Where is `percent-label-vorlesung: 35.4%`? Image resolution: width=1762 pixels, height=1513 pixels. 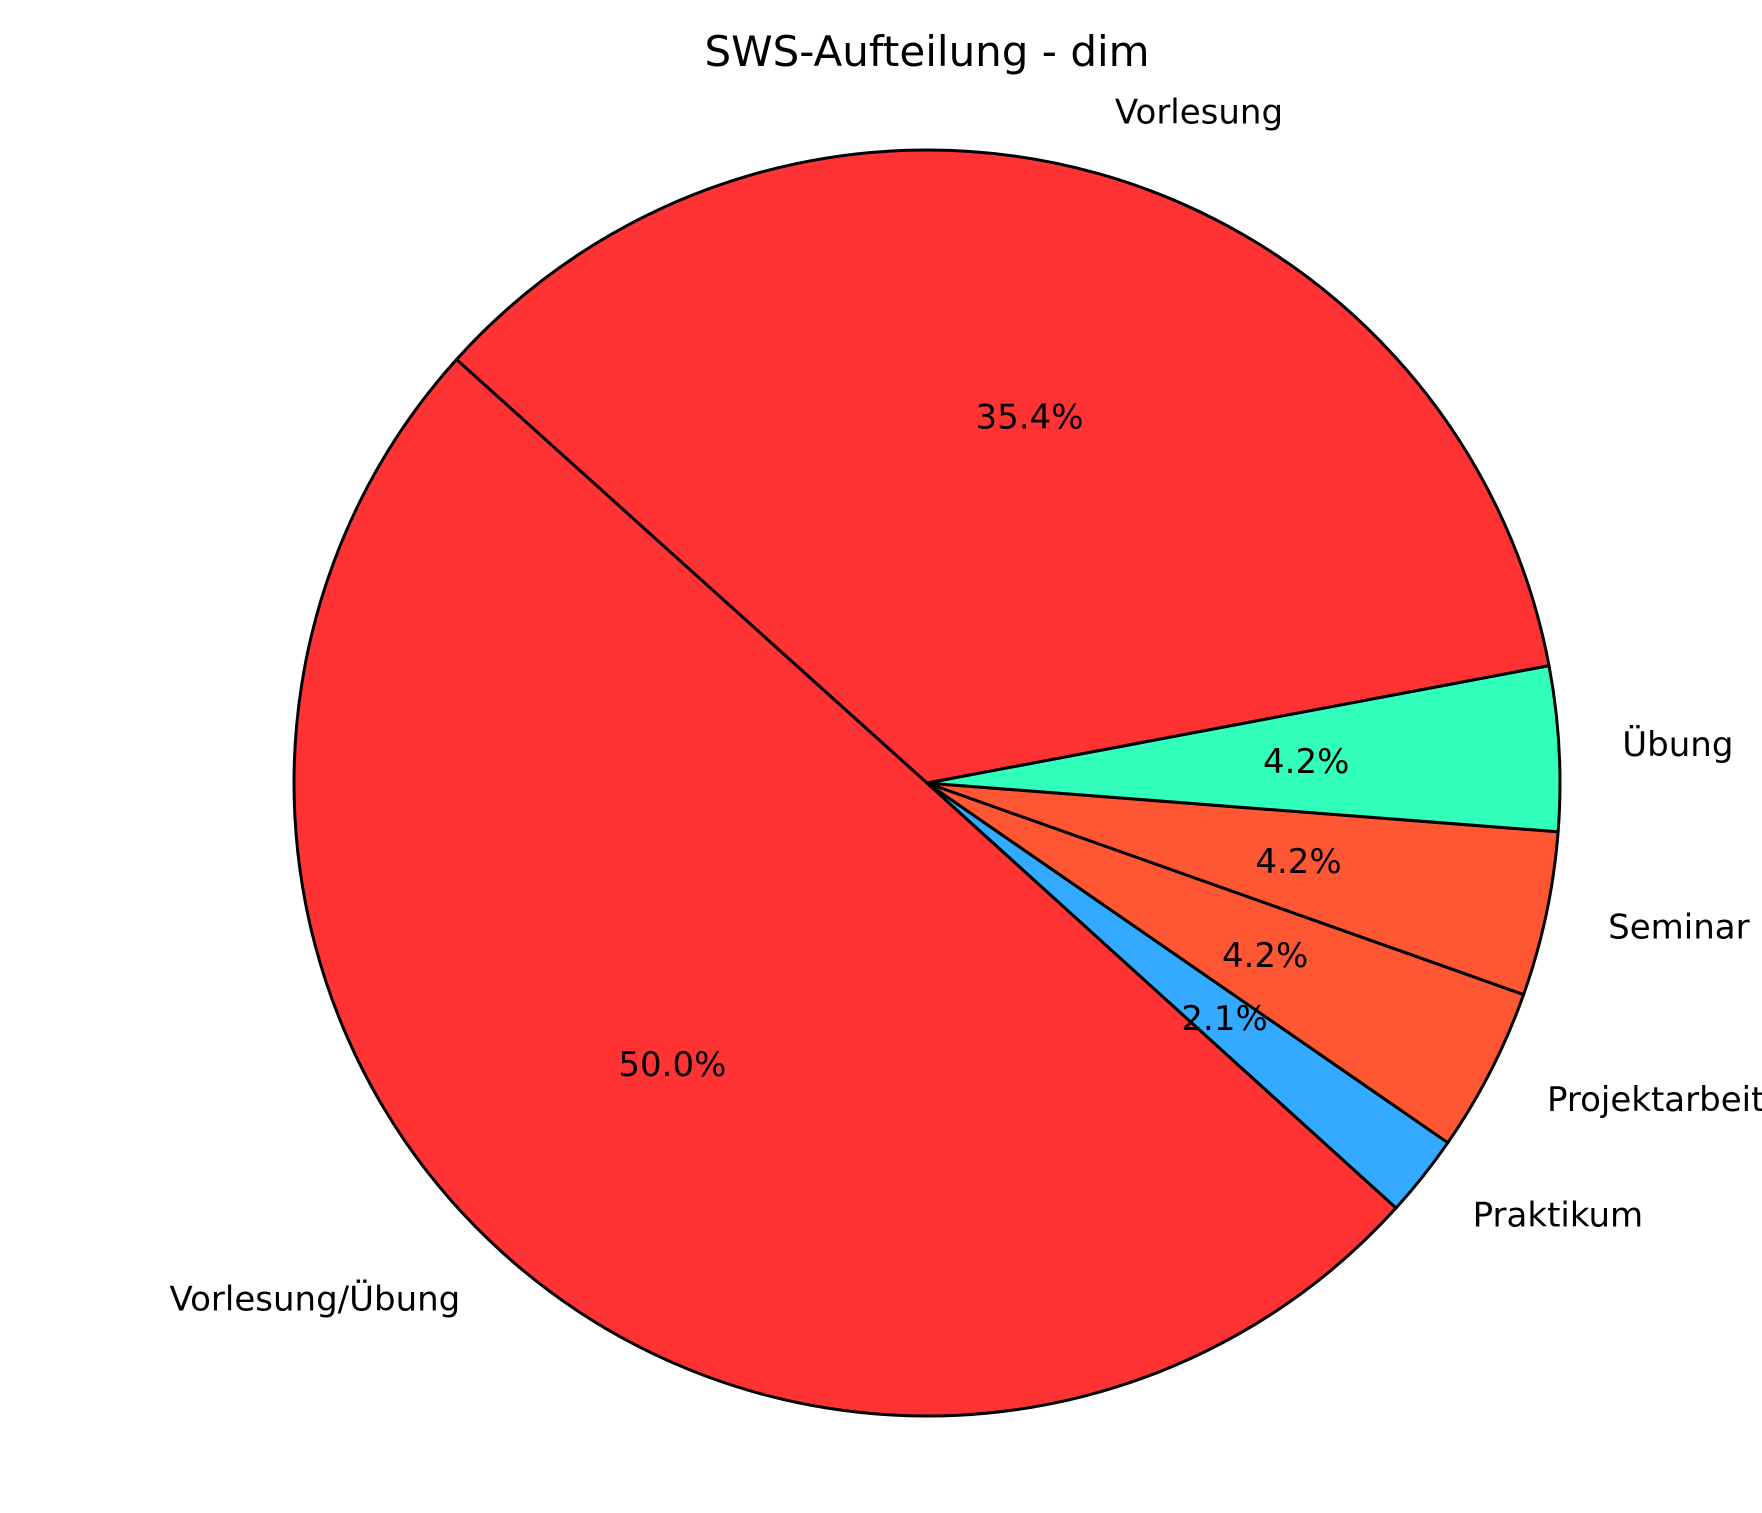 percent-label-vorlesung: 35.4% is located at coordinates (1029, 417).